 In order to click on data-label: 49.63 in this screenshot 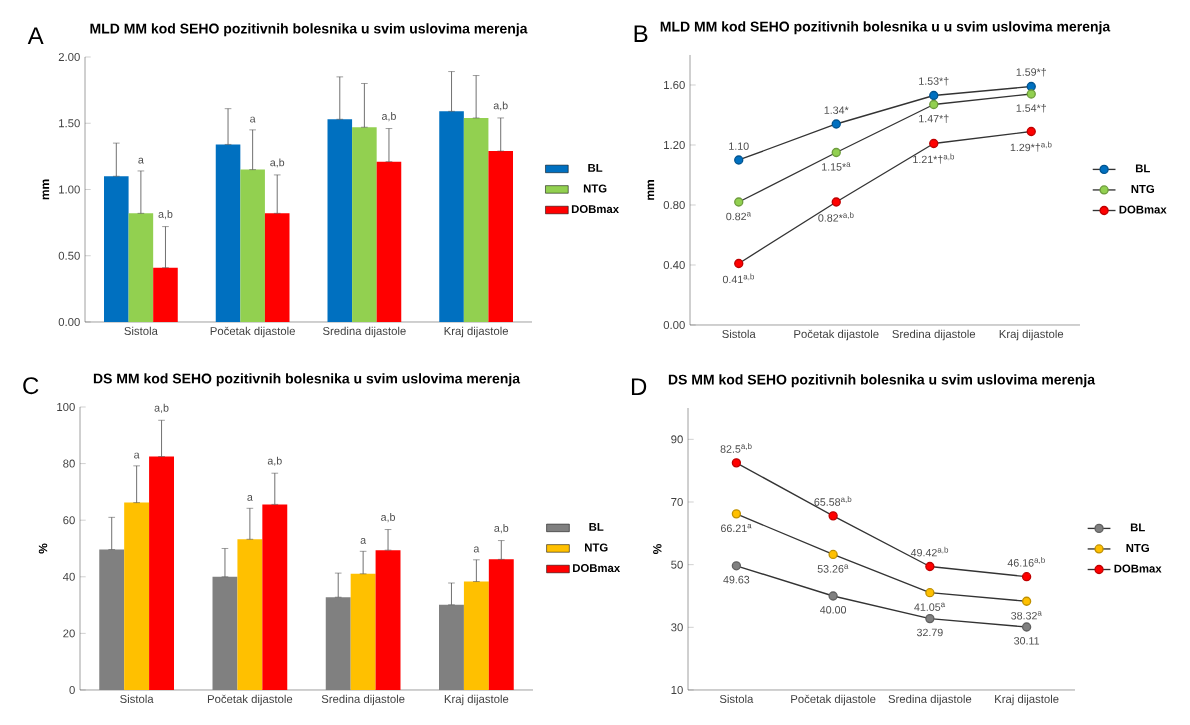, I will do `click(736, 579)`.